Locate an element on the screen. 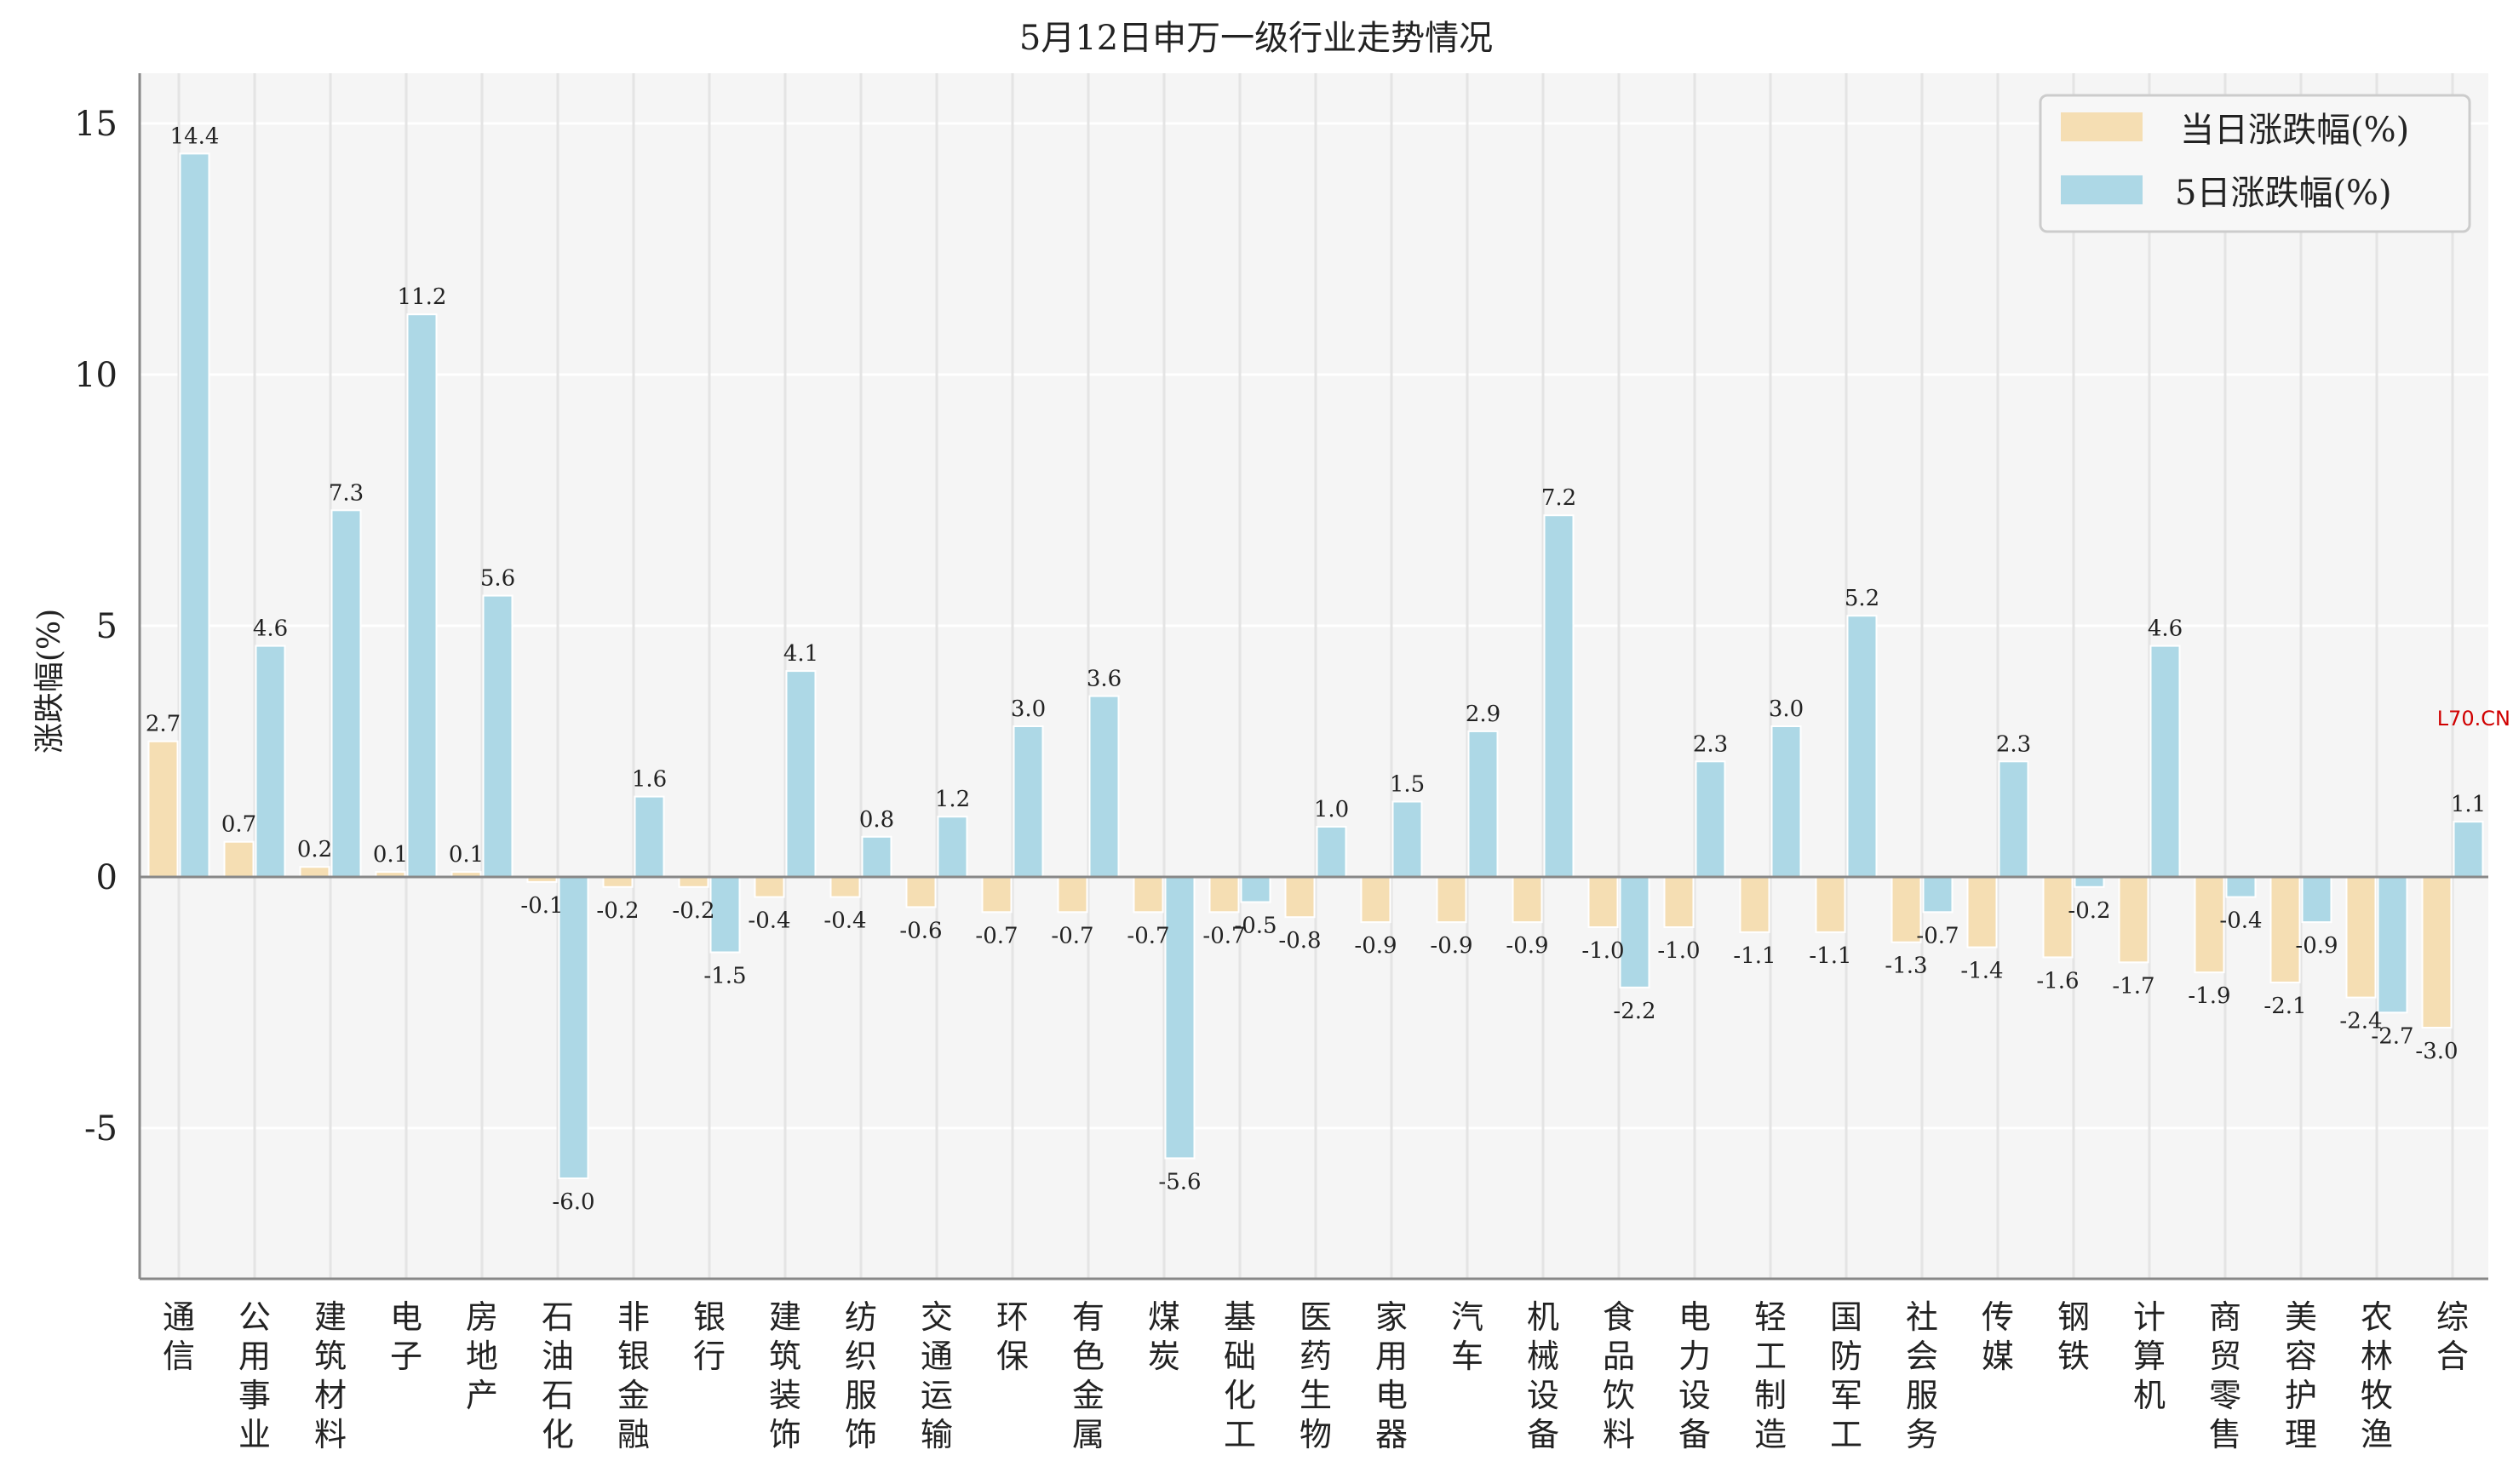  x-tick-char: 产 is located at coordinates (482, 1395).